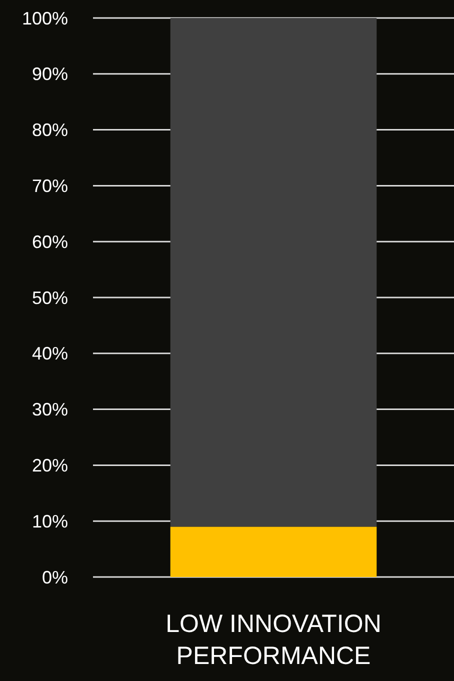  I want to click on y-tick-label: 80%, so click(50, 130).